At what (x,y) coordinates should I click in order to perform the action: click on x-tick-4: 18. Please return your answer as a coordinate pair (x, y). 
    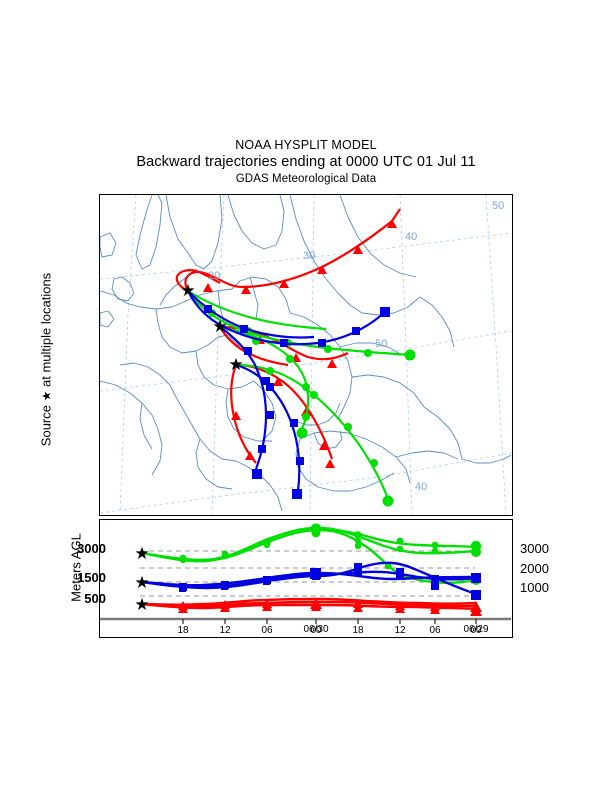
    Looking at the image, I should click on (358, 630).